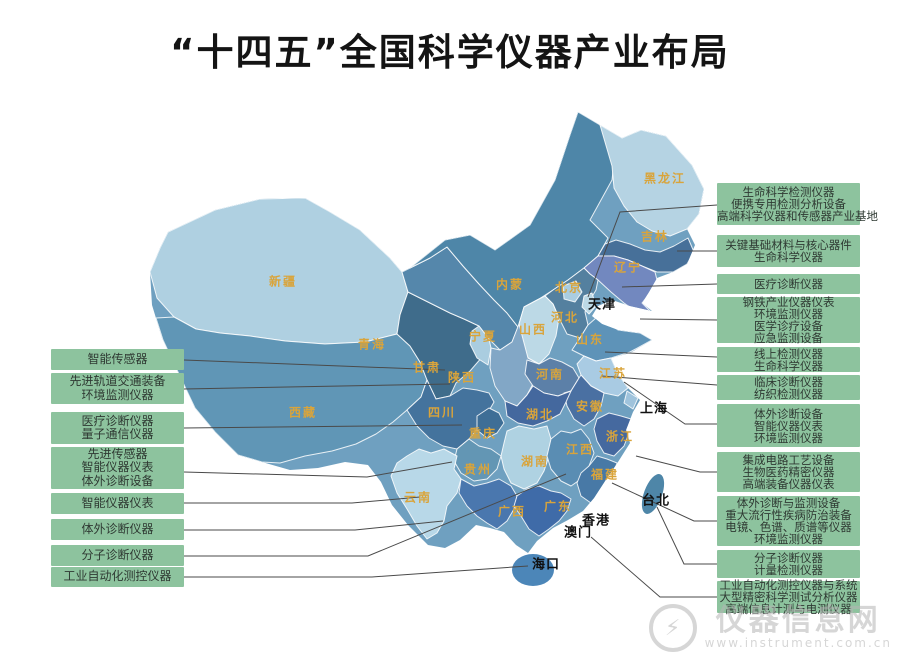 The image size is (900, 656). I want to click on industry-label-line: 高端信息计测与电测仪器, so click(788, 609).